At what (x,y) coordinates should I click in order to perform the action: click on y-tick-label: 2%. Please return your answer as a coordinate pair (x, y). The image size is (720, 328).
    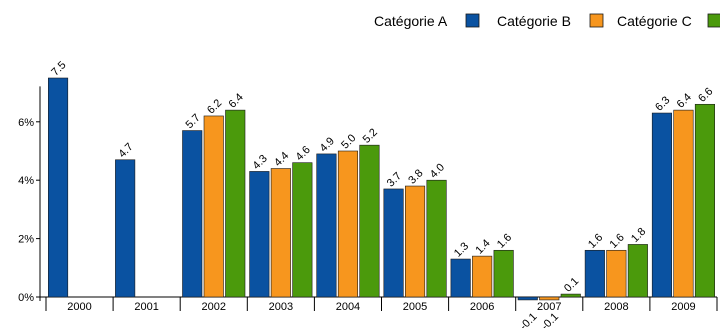
    Looking at the image, I should click on (26, 240).